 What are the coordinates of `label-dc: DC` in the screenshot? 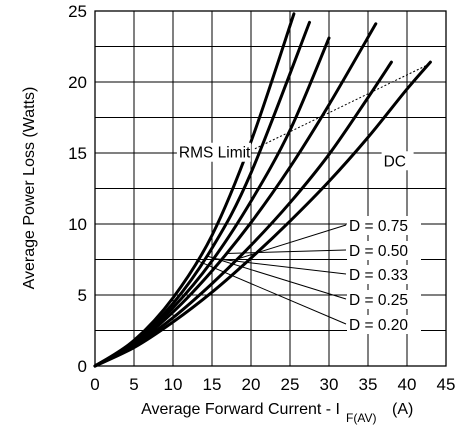 It's located at (395, 161).